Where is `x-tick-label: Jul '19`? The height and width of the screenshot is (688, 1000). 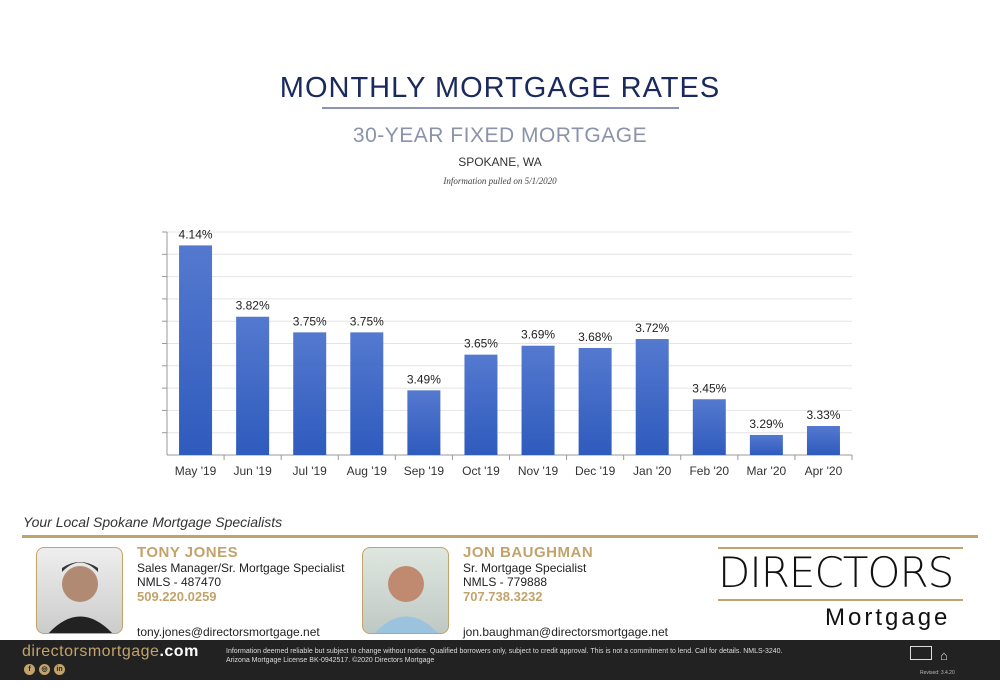
x-tick-label: Jul '19 is located at coordinates (310, 471).